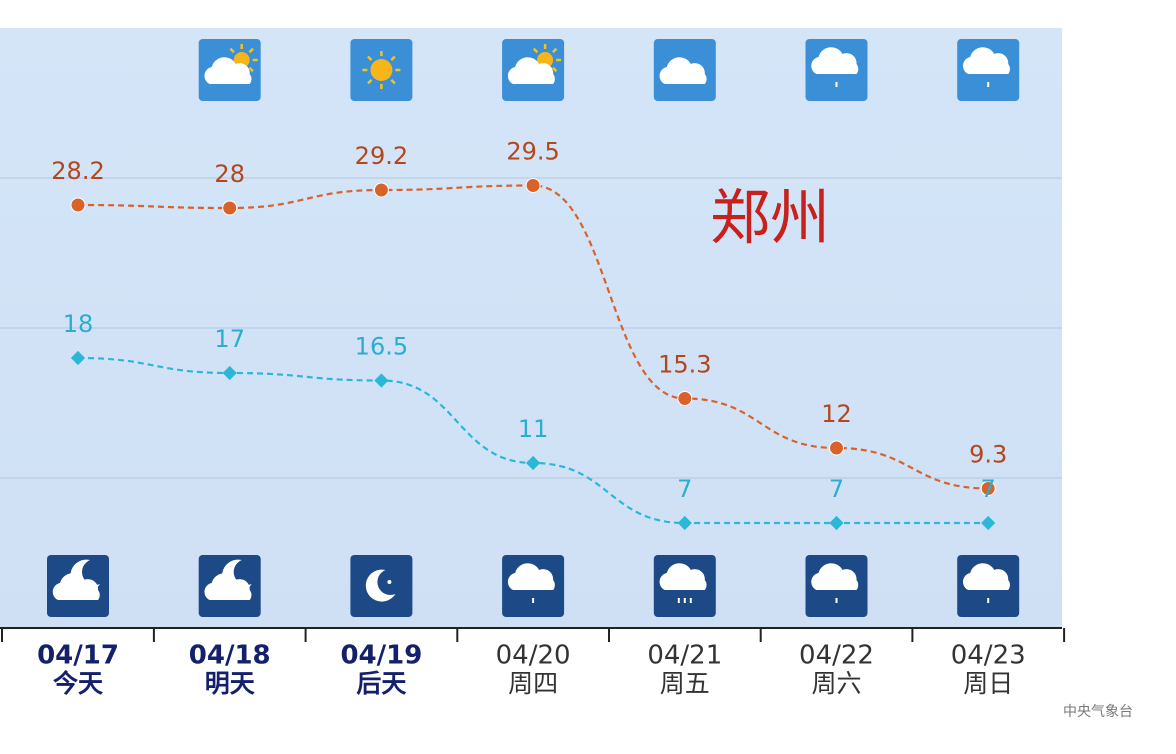 Image resolution: width=1176 pixels, height=754 pixels. What do you see at coordinates (381, 656) in the screenshot?
I see `x-tick-label: 04/19` at bounding box center [381, 656].